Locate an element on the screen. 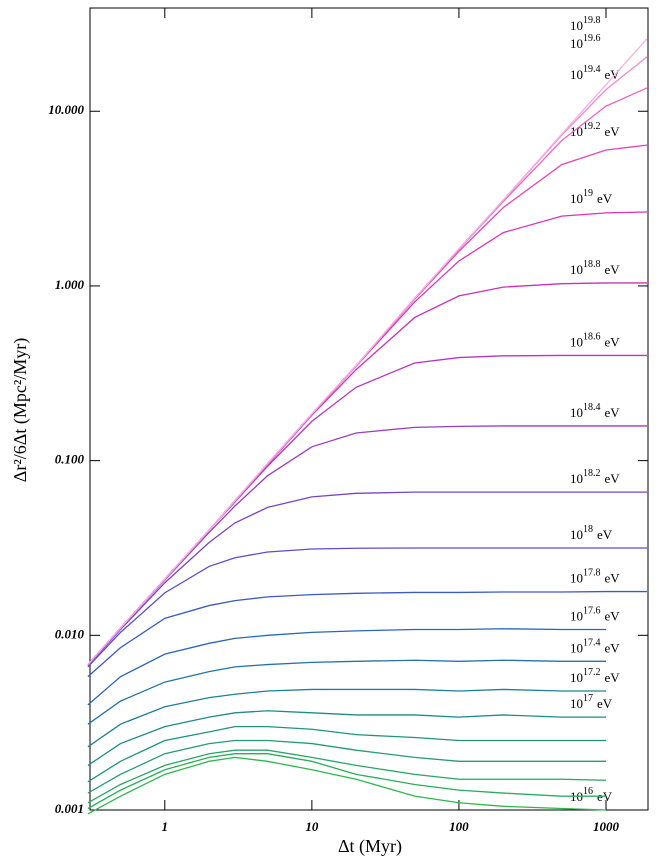  label-exponent: 18.2 is located at coordinates (592, 473).